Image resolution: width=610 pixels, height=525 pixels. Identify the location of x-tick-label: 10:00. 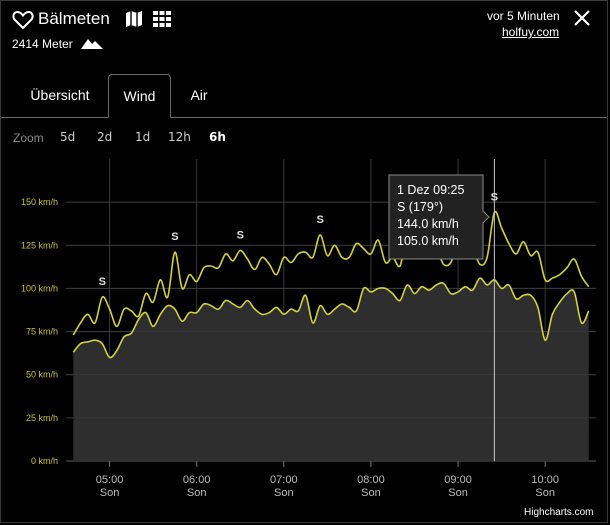
(545, 480).